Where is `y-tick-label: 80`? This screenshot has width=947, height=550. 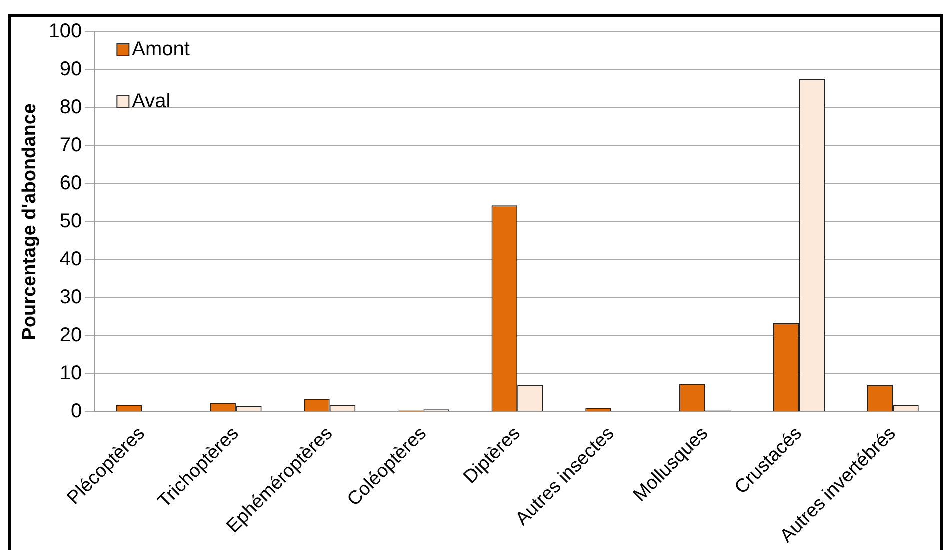 y-tick-label: 80 is located at coordinates (71, 107).